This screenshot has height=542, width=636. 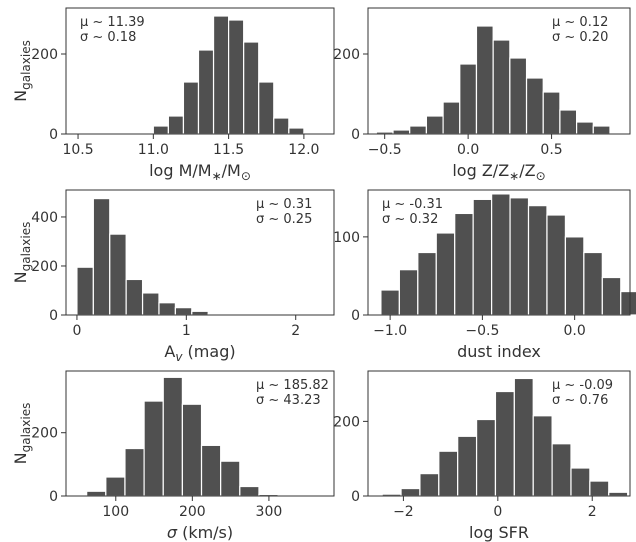 I want to click on x-axis-label: log M/M∗/M⊙, so click(x=200, y=172).